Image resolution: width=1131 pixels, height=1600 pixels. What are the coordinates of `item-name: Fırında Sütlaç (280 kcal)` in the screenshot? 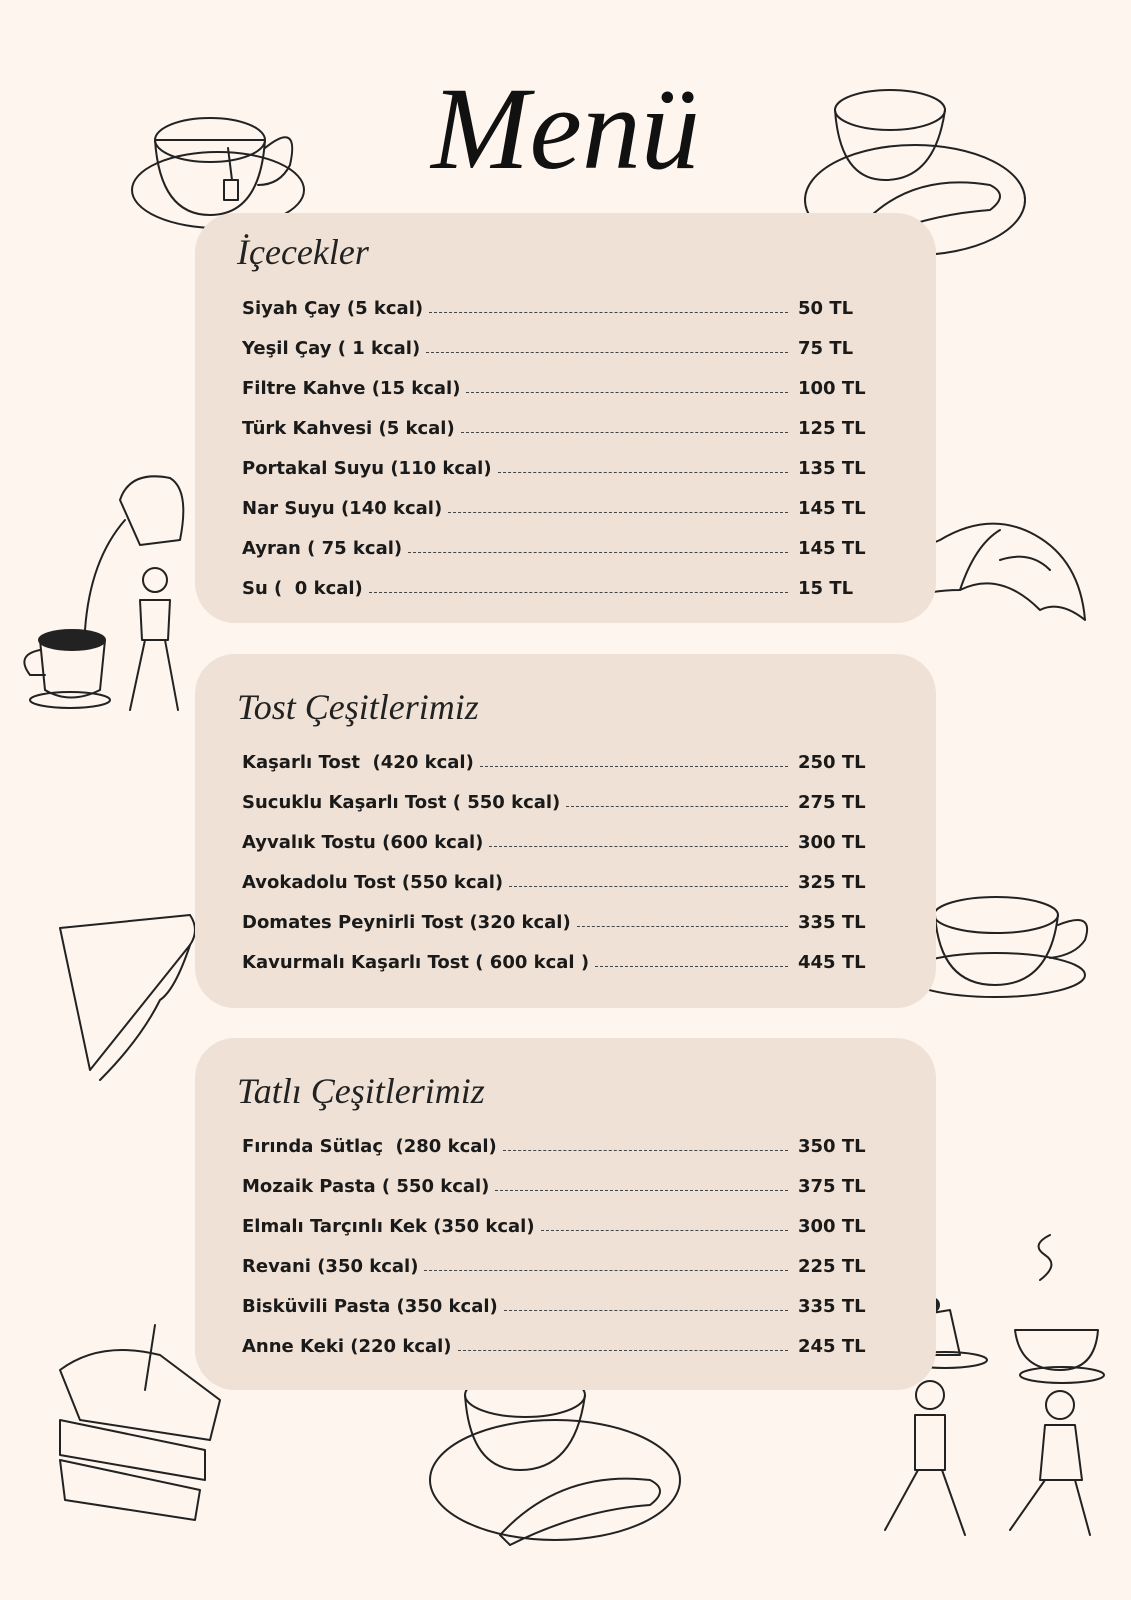 It's located at (369, 1146).